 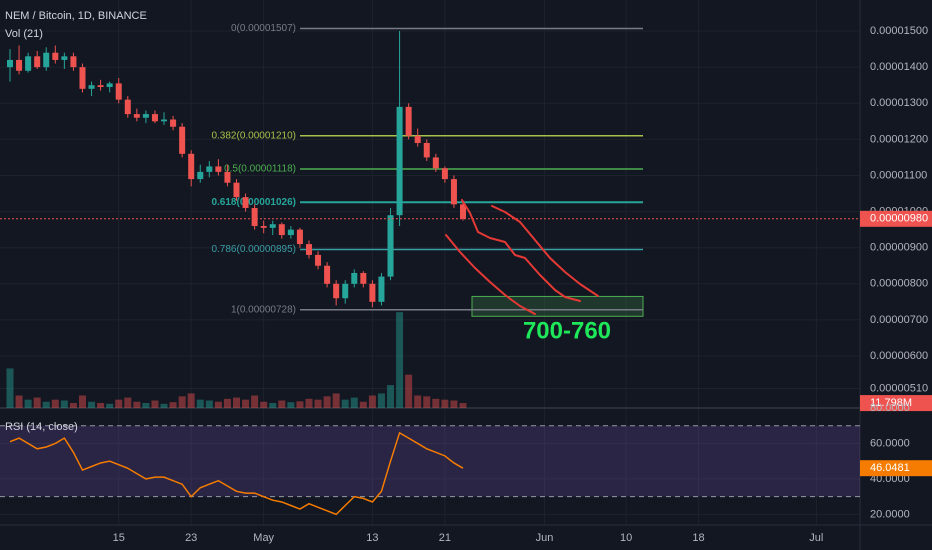 What do you see at coordinates (260, 169) in the screenshot?
I see `fib-level-label: 0.5(0.00001118)` at bounding box center [260, 169].